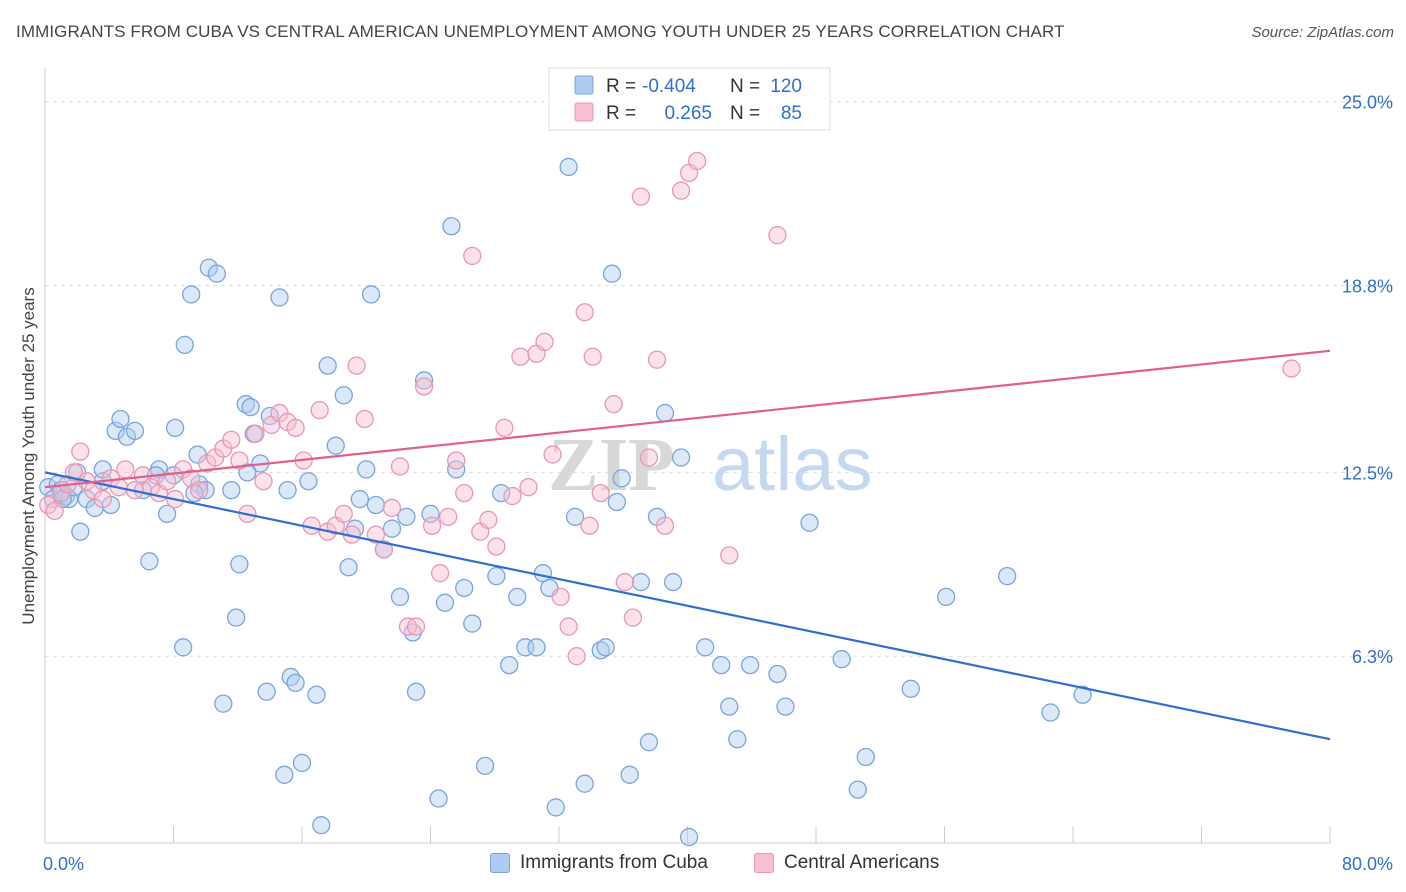 This screenshot has height=892, width=1406. I want to click on legend-blue-swatch, so click(584, 85).